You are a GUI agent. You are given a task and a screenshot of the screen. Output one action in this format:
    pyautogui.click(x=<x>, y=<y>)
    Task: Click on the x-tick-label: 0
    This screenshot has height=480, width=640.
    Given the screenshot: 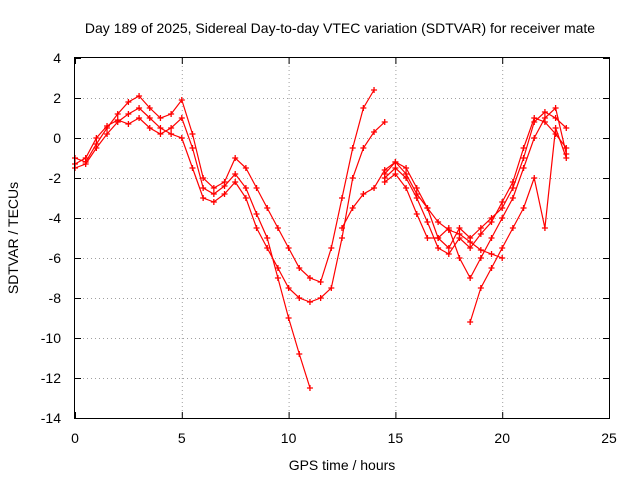 What is the action you would take?
    pyautogui.click(x=75, y=438)
    